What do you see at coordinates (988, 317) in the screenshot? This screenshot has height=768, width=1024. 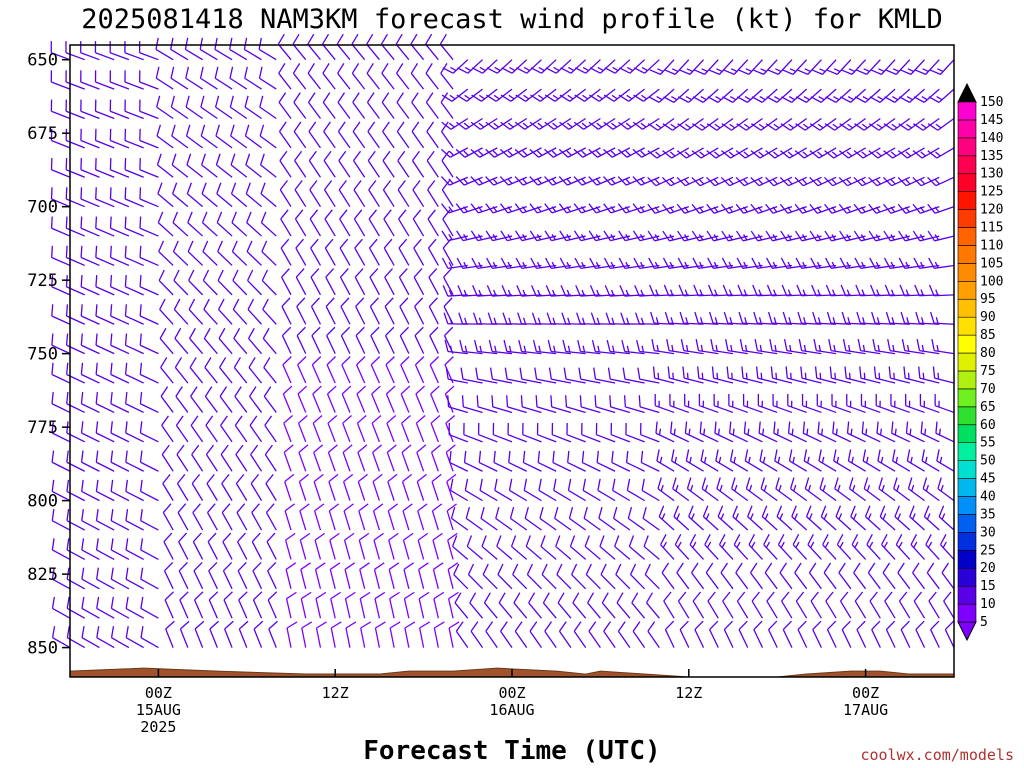 I see `colorbar-label: 90` at bounding box center [988, 317].